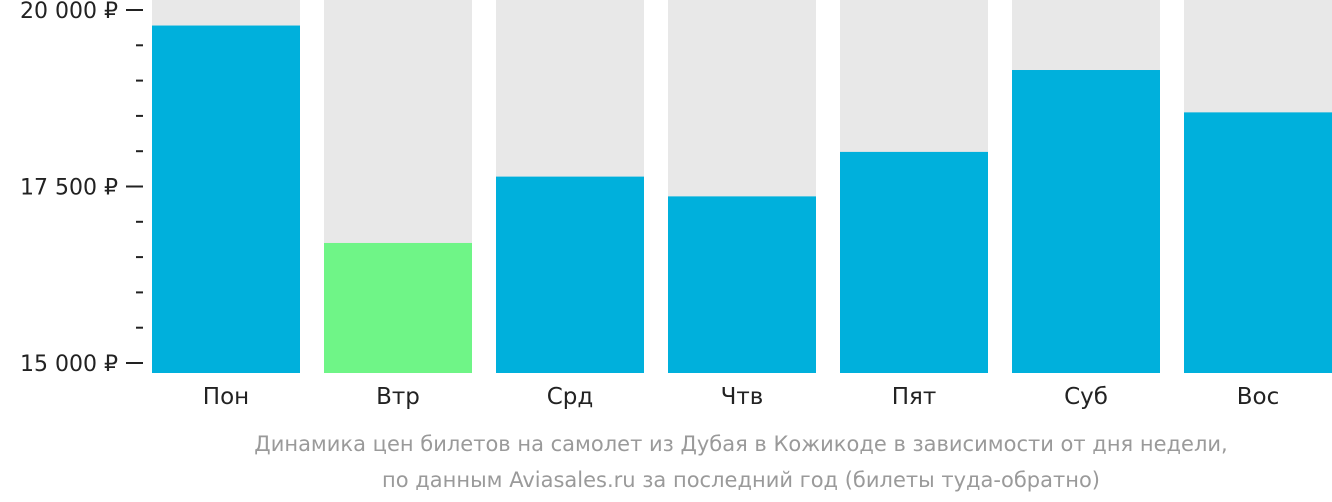 Image resolution: width=1332 pixels, height=502 pixels. I want to click on y-tick-label: 15 000 ₽, so click(69, 364).